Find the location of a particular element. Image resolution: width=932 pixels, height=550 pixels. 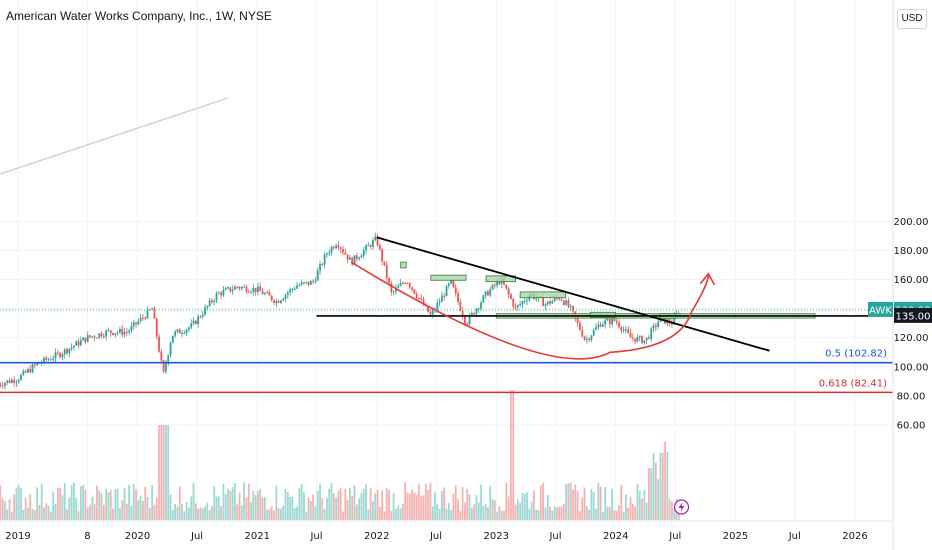

support-price-tag is located at coordinates (913, 315).